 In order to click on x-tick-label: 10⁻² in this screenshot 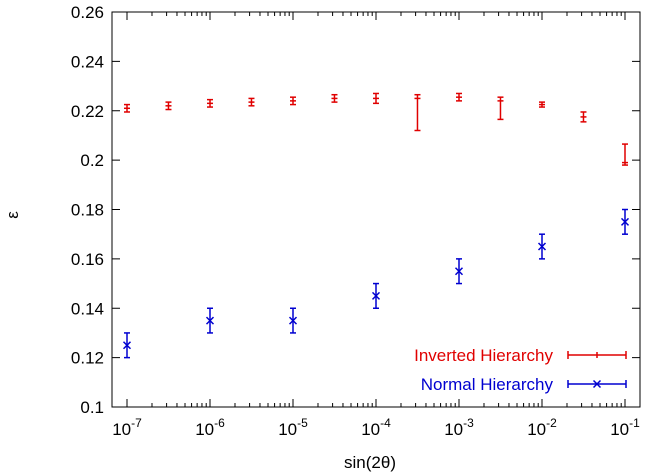, I will do `click(542, 427)`.